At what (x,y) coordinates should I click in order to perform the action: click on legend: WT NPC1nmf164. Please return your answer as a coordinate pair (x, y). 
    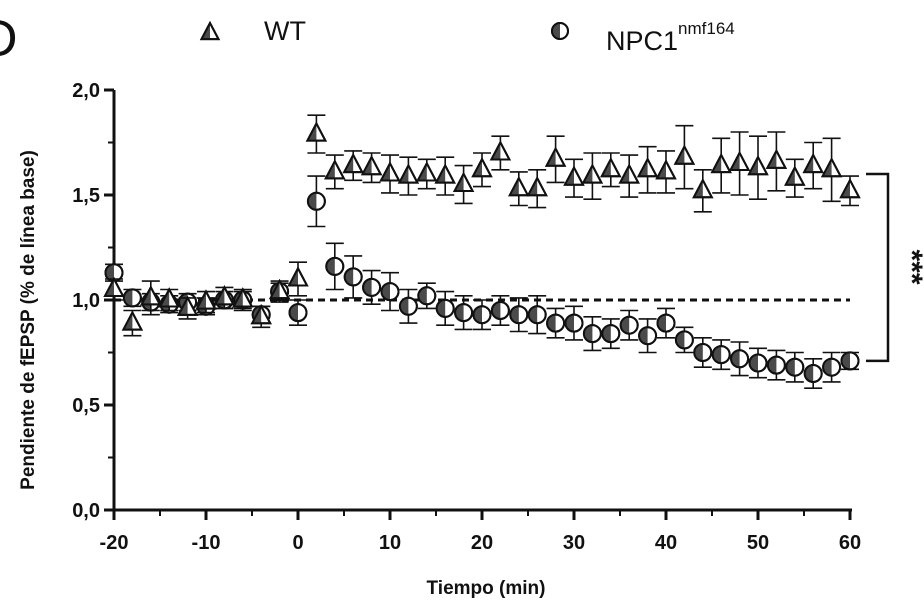
    Looking at the image, I should click on (467, 36).